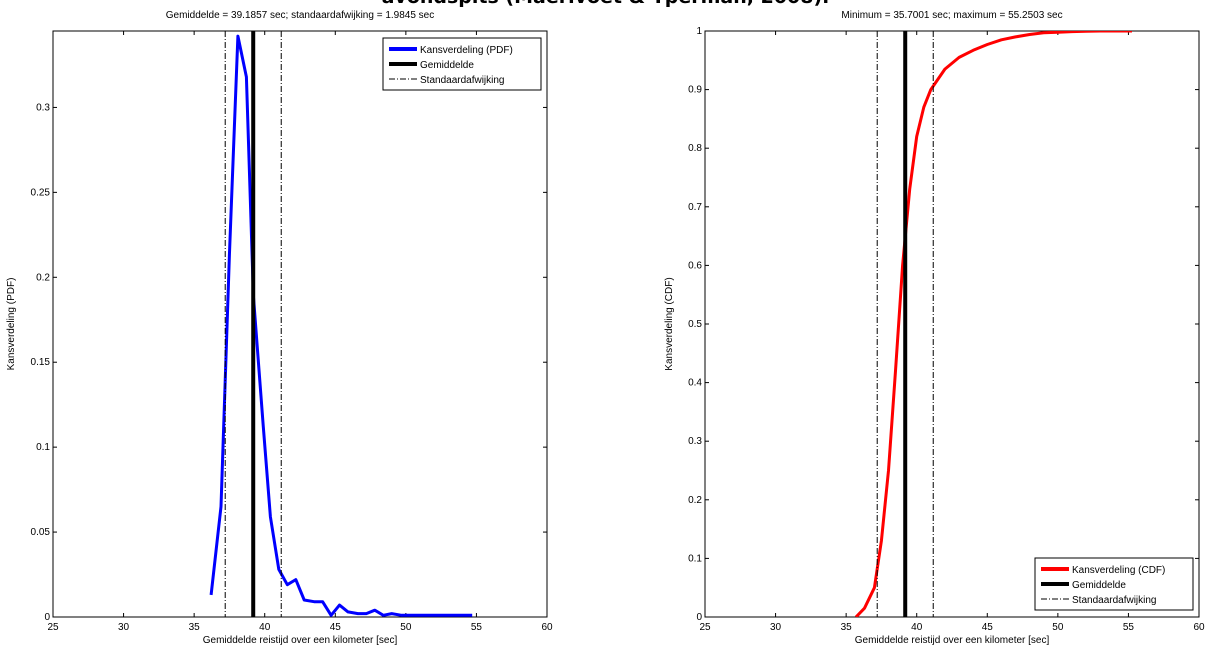 The width and height of the screenshot is (1211, 651). What do you see at coordinates (11, 324) in the screenshot?
I see `y-axis-label: Kansverdeling (PDF)` at bounding box center [11, 324].